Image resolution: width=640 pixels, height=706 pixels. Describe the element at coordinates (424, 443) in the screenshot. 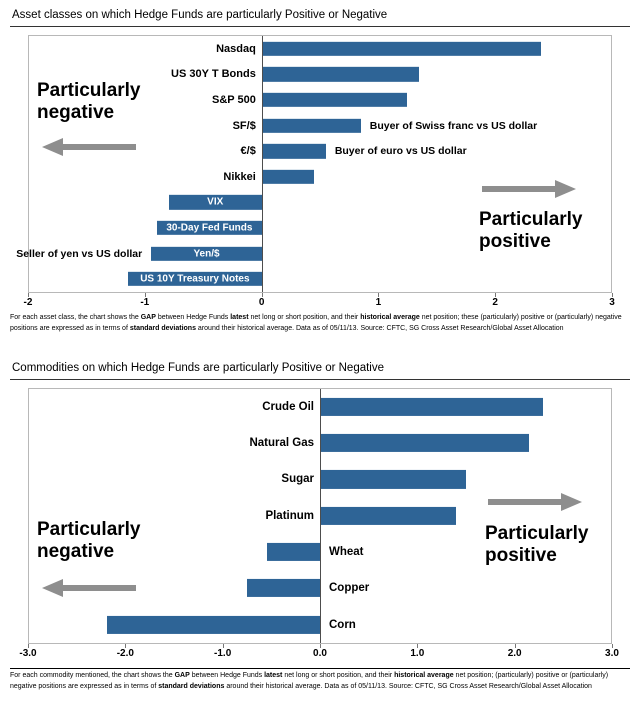

I see `bar-natural-gas` at that location.